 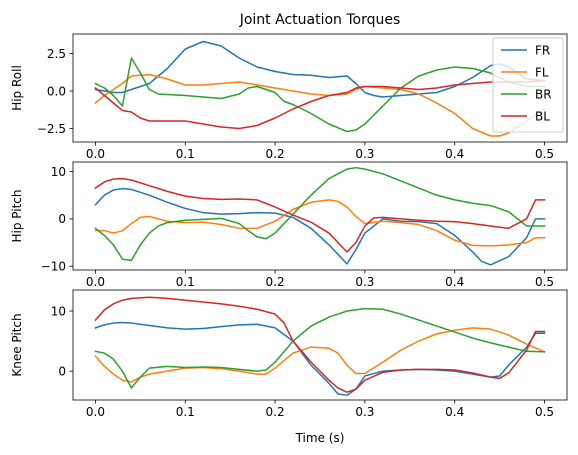 I want to click on y-tick-label: −10, so click(x=53, y=267).